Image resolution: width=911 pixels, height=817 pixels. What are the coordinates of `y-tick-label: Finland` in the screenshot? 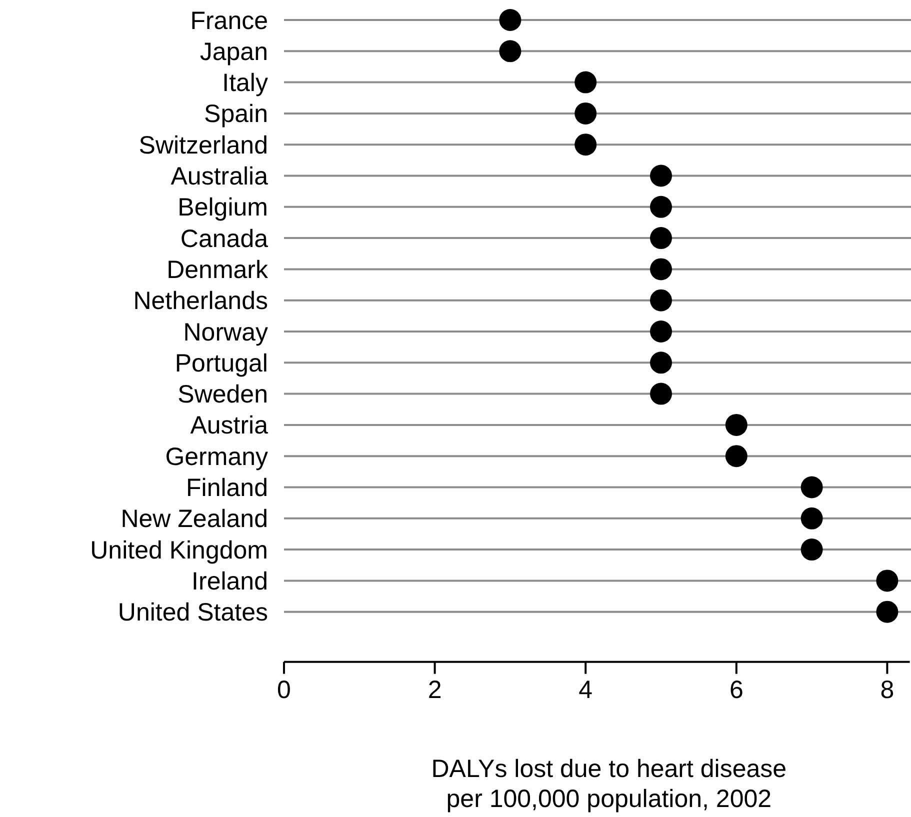 It's located at (227, 488).